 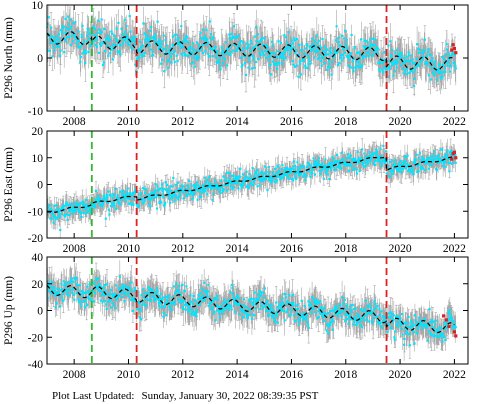 What do you see at coordinates (345, 122) in the screenshot?
I see `x-tick-label: 2018` at bounding box center [345, 122].